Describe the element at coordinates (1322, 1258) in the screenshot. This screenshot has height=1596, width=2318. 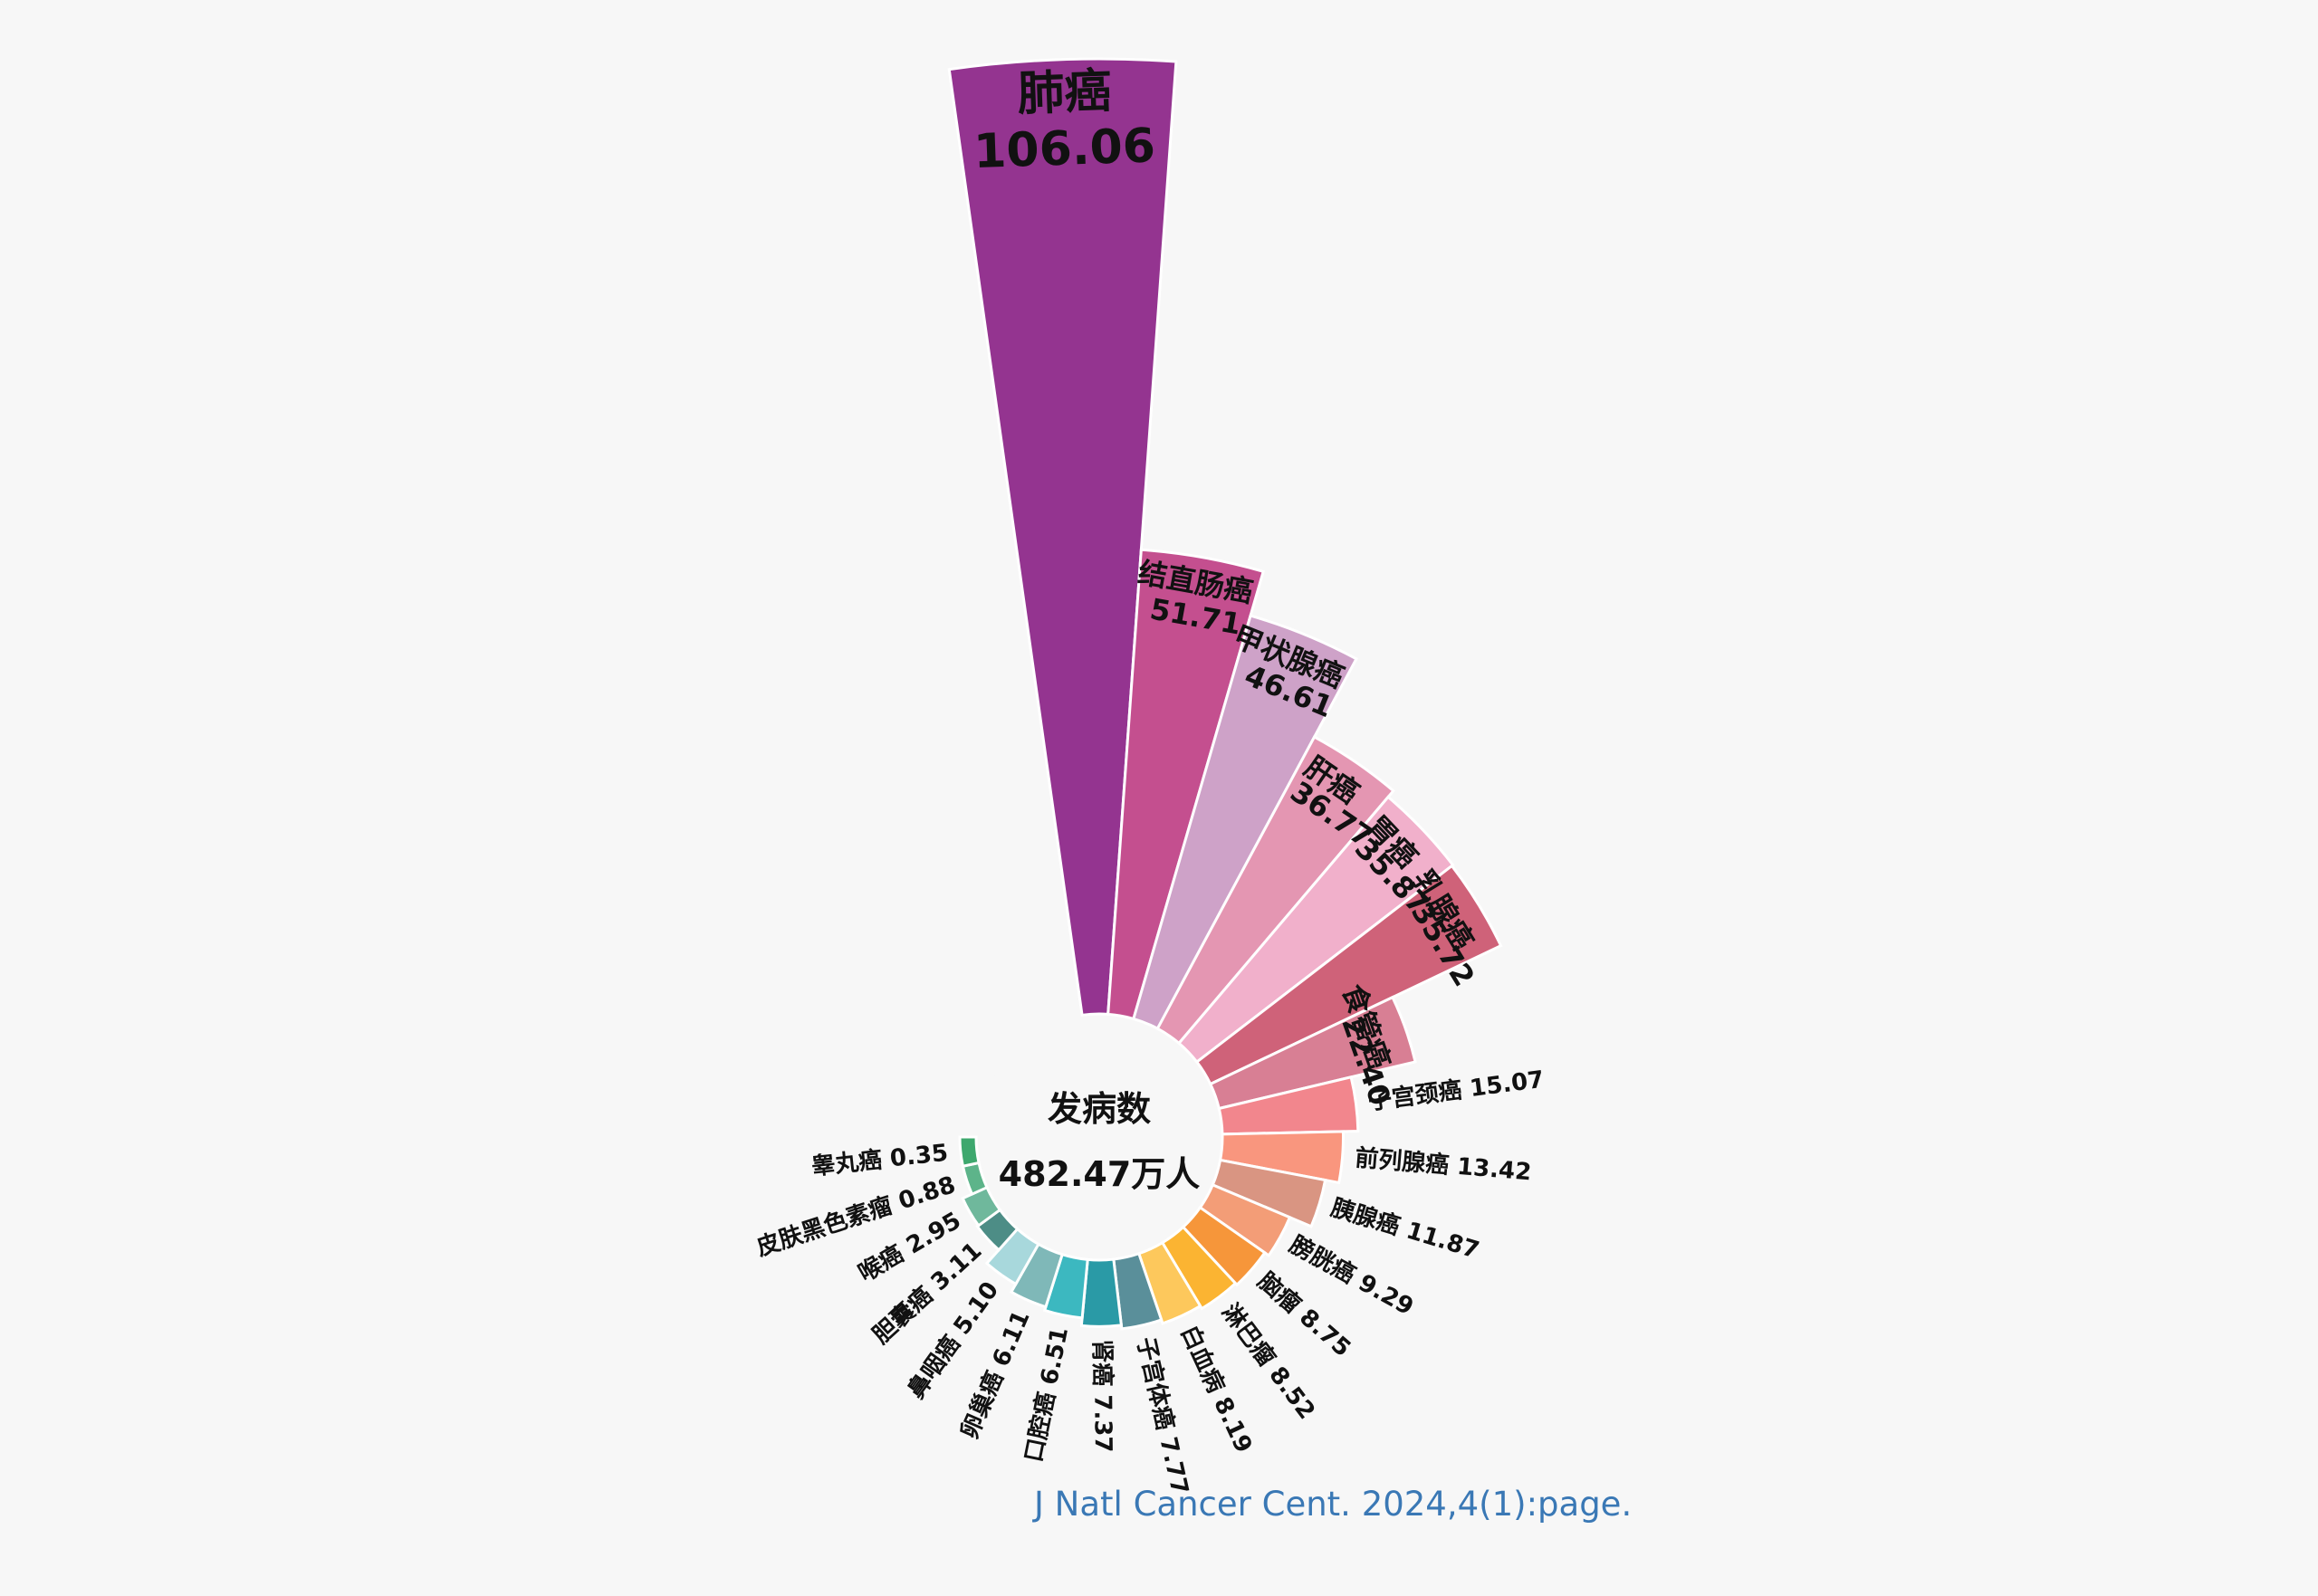
I see `sector-name: 膀胱癌` at that location.